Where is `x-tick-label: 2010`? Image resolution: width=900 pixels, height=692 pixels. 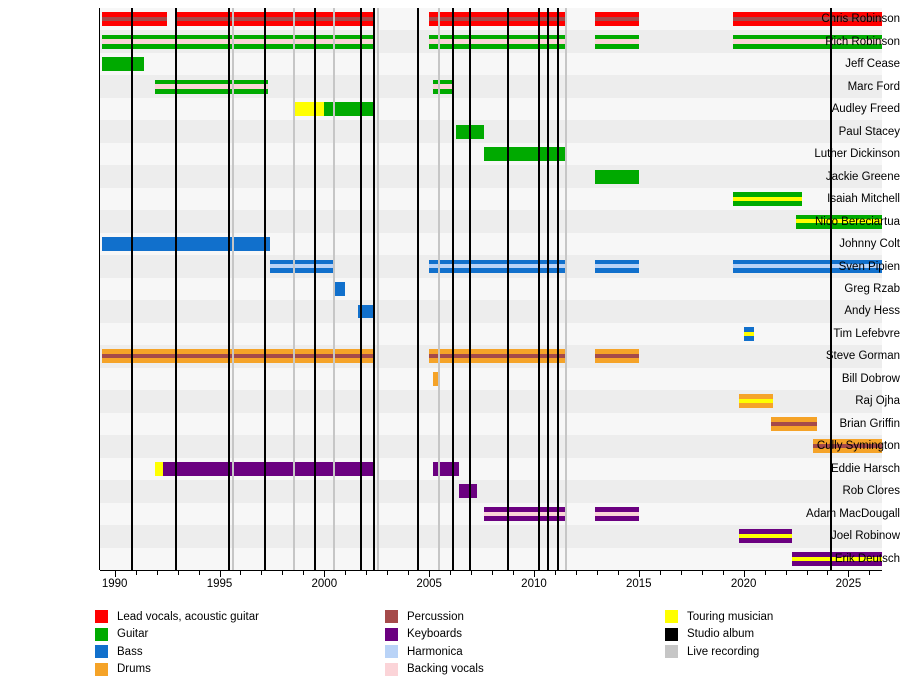 x-tick-label: 2010 is located at coordinates (534, 584).